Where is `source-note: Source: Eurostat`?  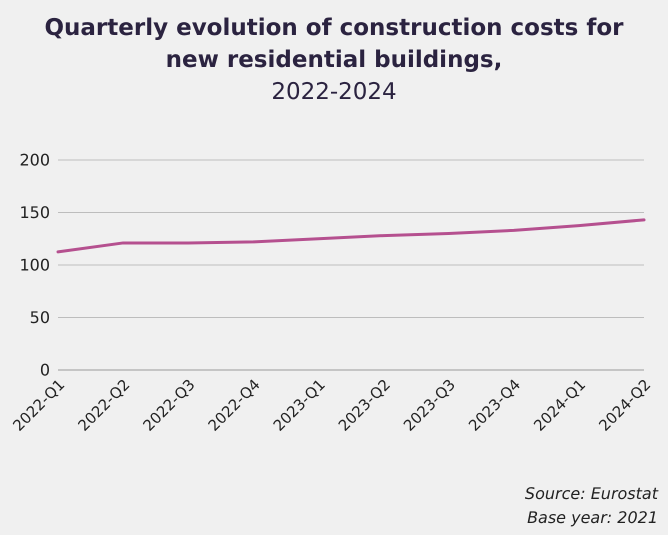 source-note: Source: Eurostat is located at coordinates (591, 494).